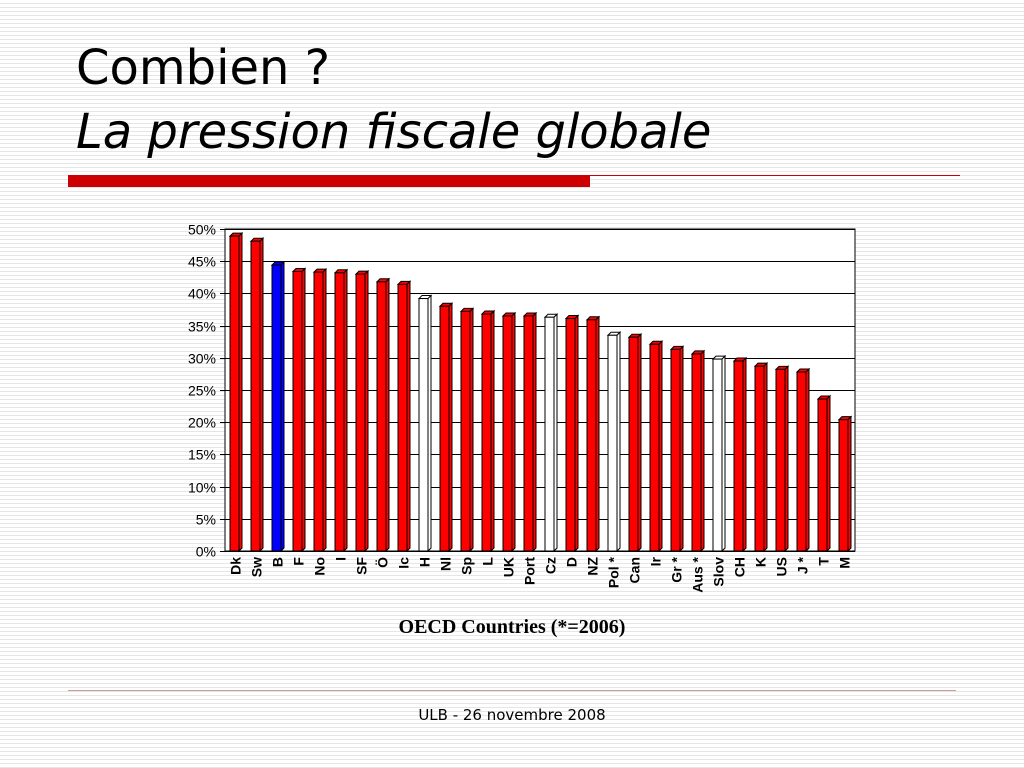 The width and height of the screenshot is (1024, 768). I want to click on x-tick-label: Pol *, so click(614, 572).